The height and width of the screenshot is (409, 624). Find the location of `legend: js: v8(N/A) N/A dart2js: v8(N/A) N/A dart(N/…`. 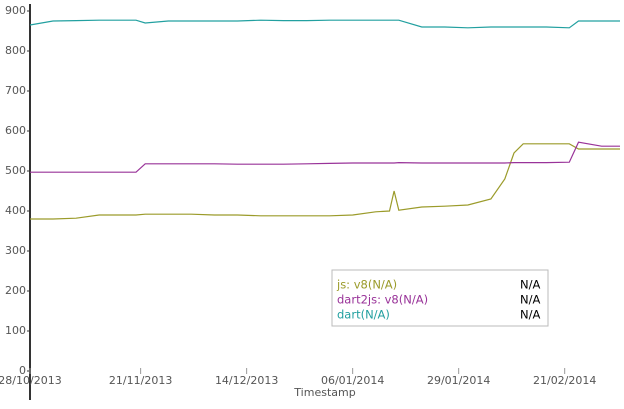

legend: js: v8(N/A) N/A dart2js: v8(N/A) N/A dart(N/… is located at coordinates (440, 298).